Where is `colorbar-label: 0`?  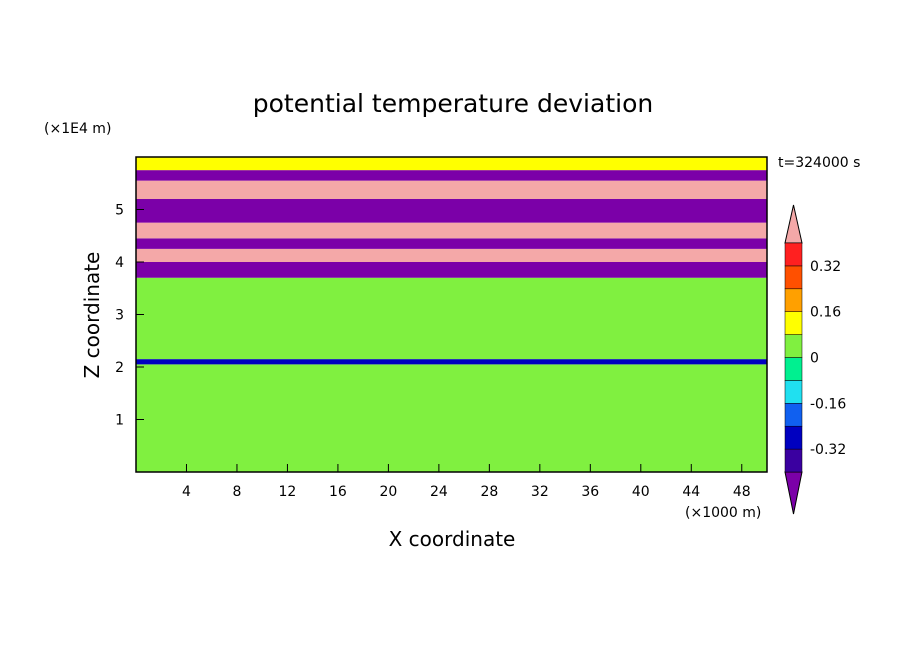
colorbar-label: 0 is located at coordinates (814, 359).